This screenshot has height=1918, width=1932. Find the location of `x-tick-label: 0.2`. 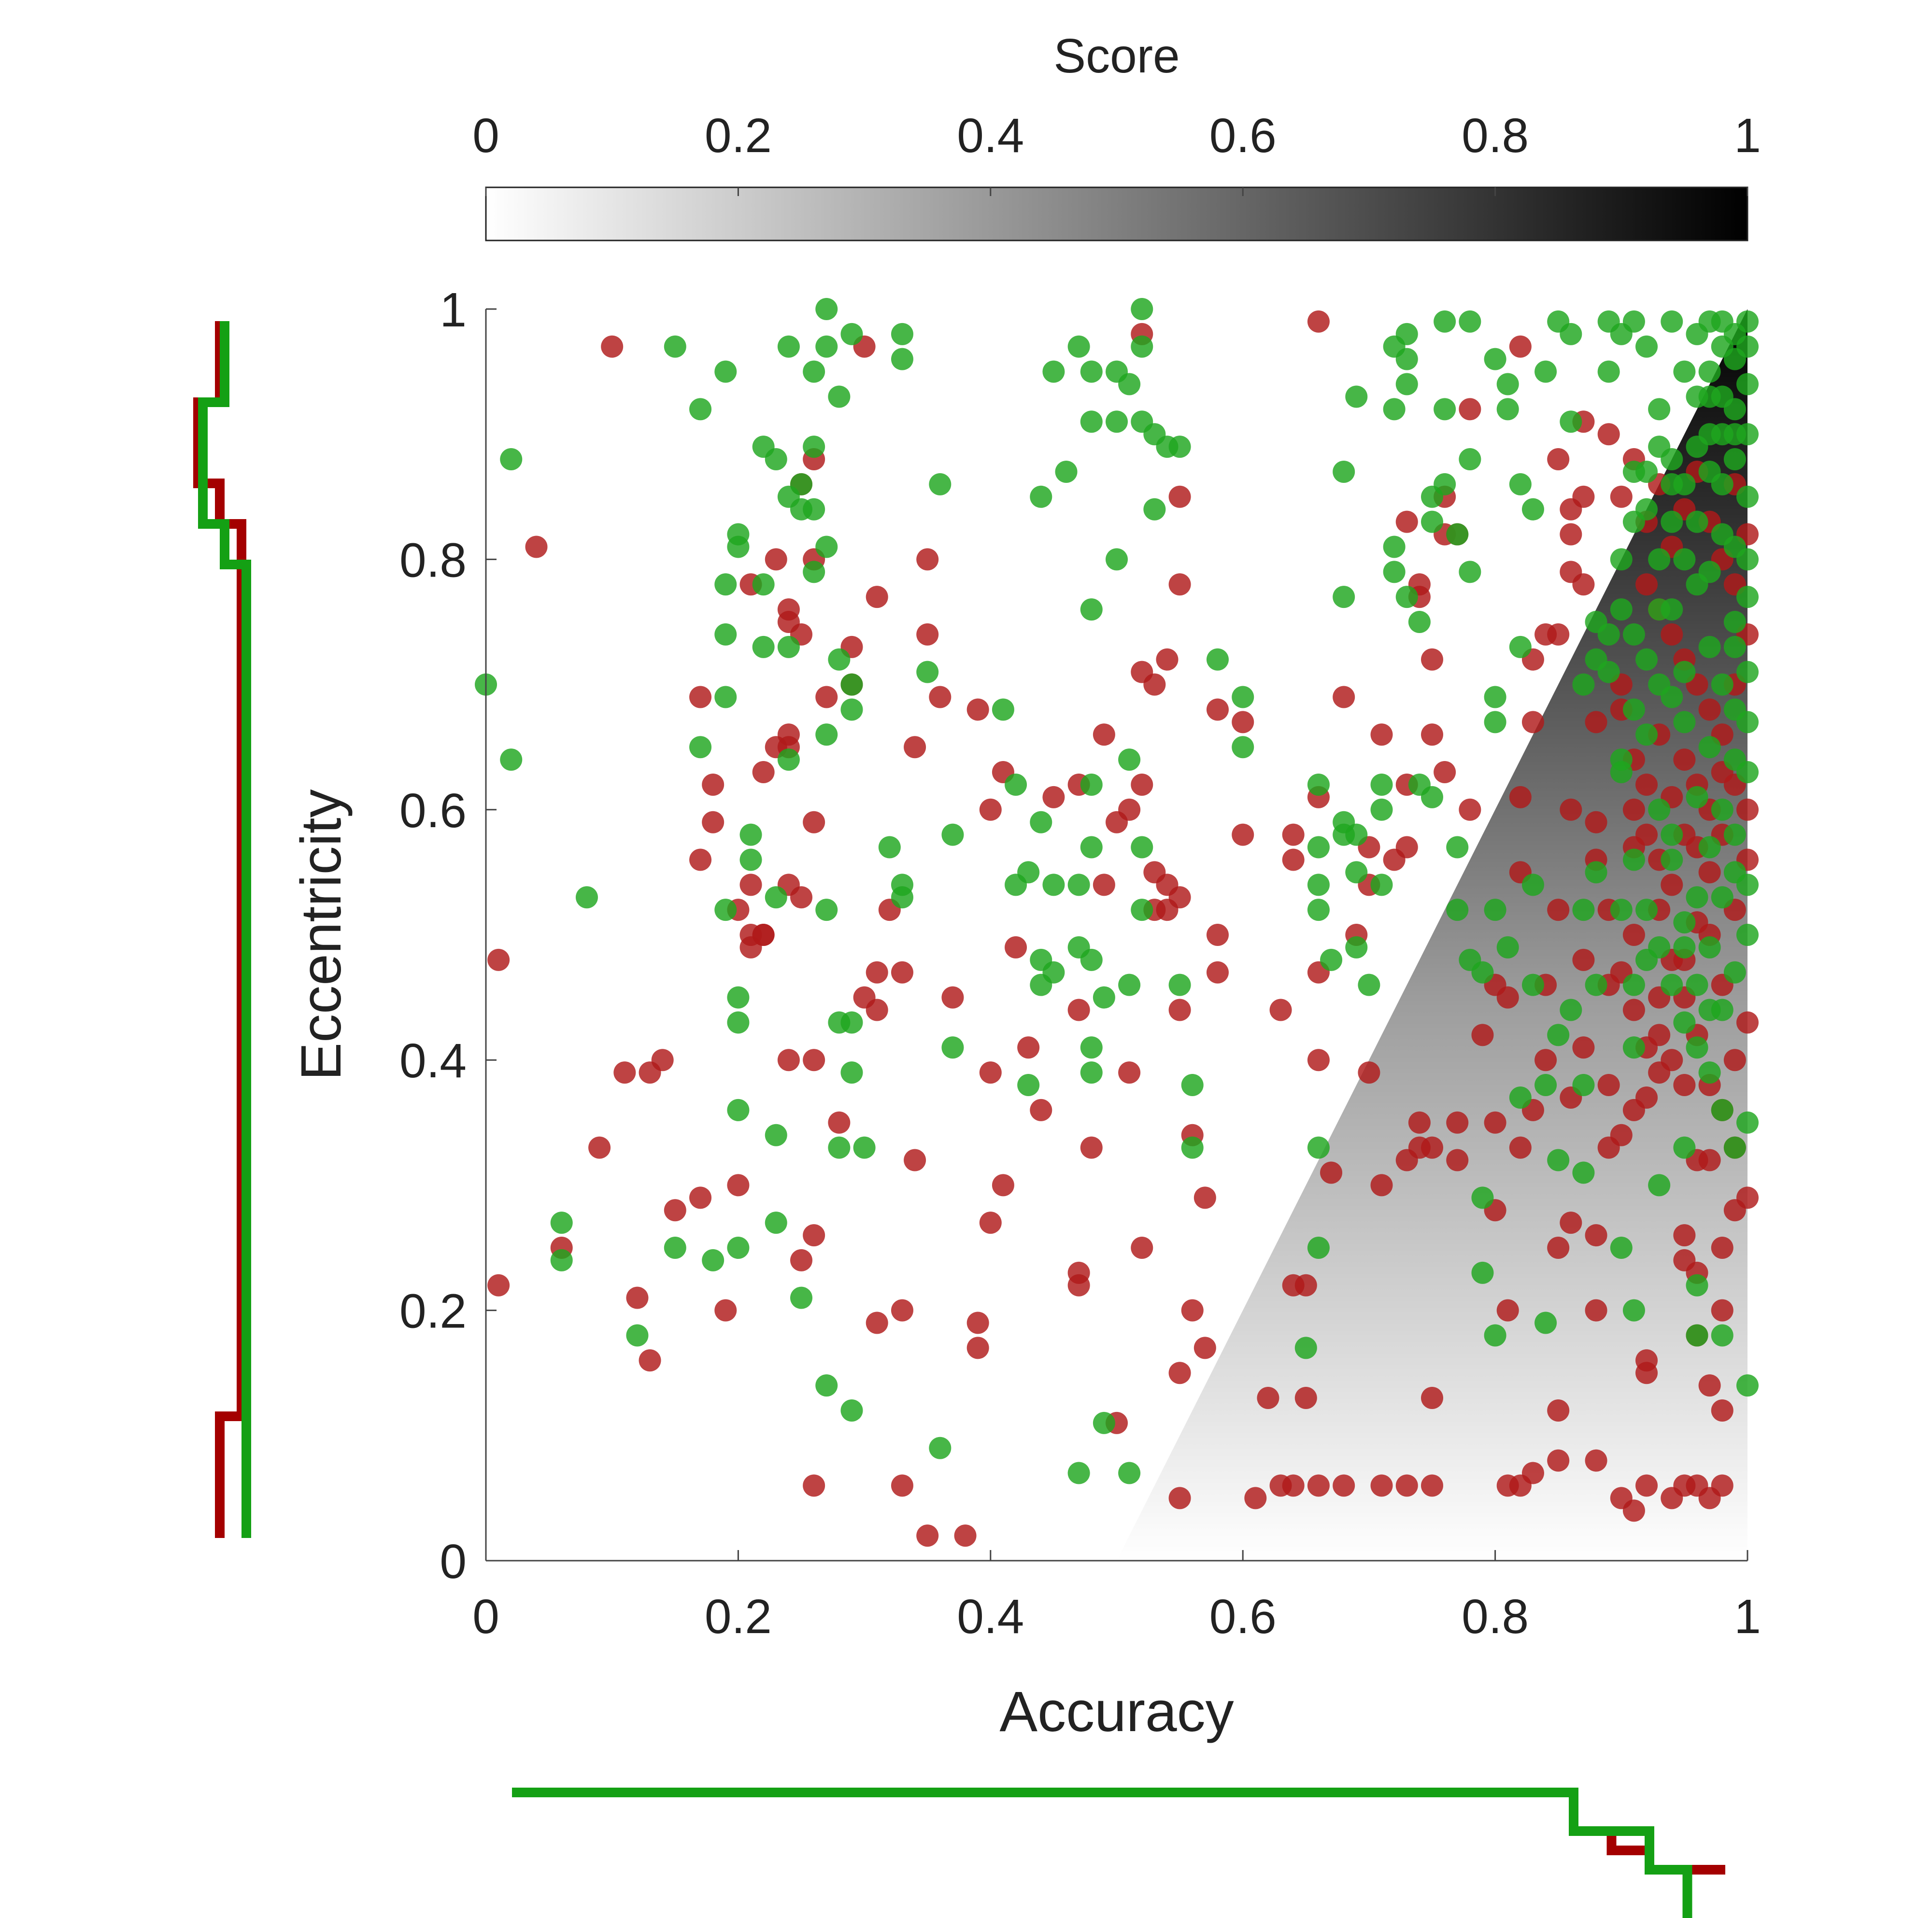

x-tick-label: 0.2 is located at coordinates (738, 1617).